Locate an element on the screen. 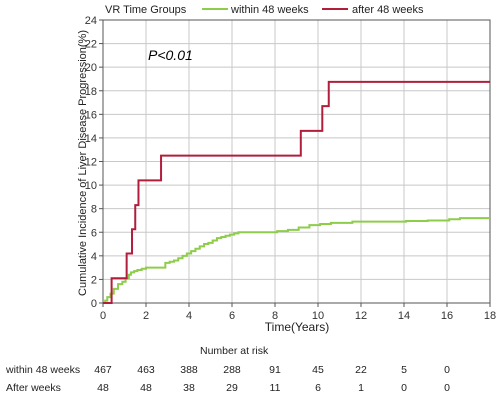  x-axis-ticks: 0 2 4 6 8 10 12 14 16 18 is located at coordinates (298, 312).